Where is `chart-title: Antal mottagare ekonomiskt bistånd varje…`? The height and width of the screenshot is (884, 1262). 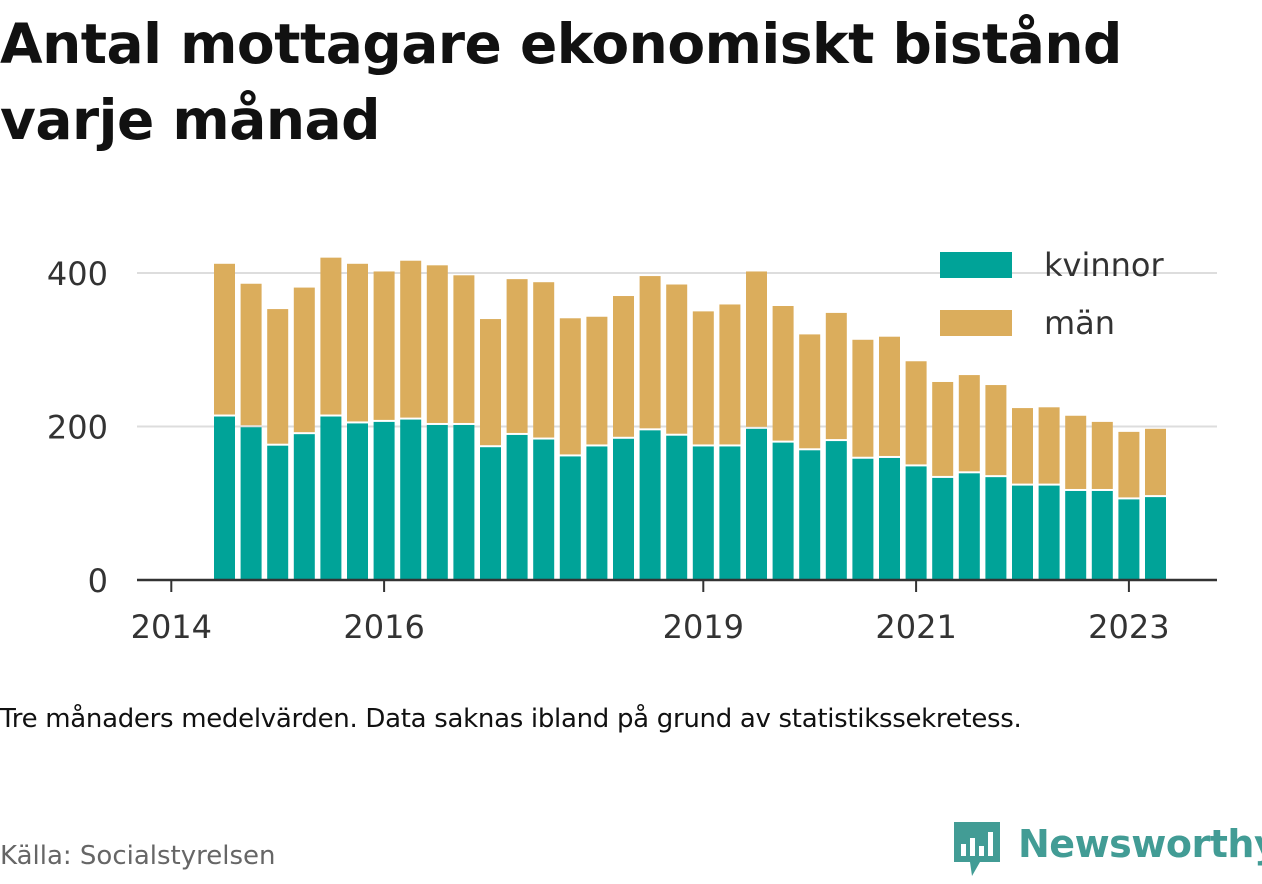 chart-title: Antal mottagare ekonomiskt bistånd varje… is located at coordinates (561, 82).